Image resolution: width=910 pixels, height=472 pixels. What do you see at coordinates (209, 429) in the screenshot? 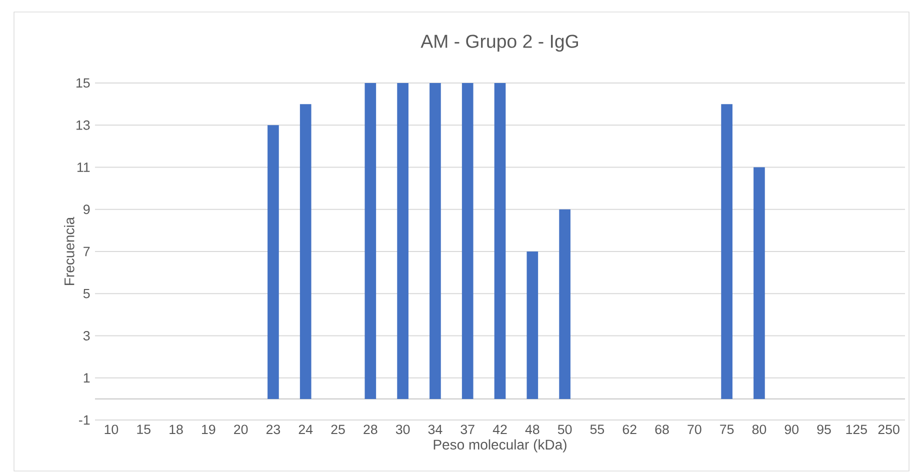
I see `x-tick-label: 19` at bounding box center [209, 429].